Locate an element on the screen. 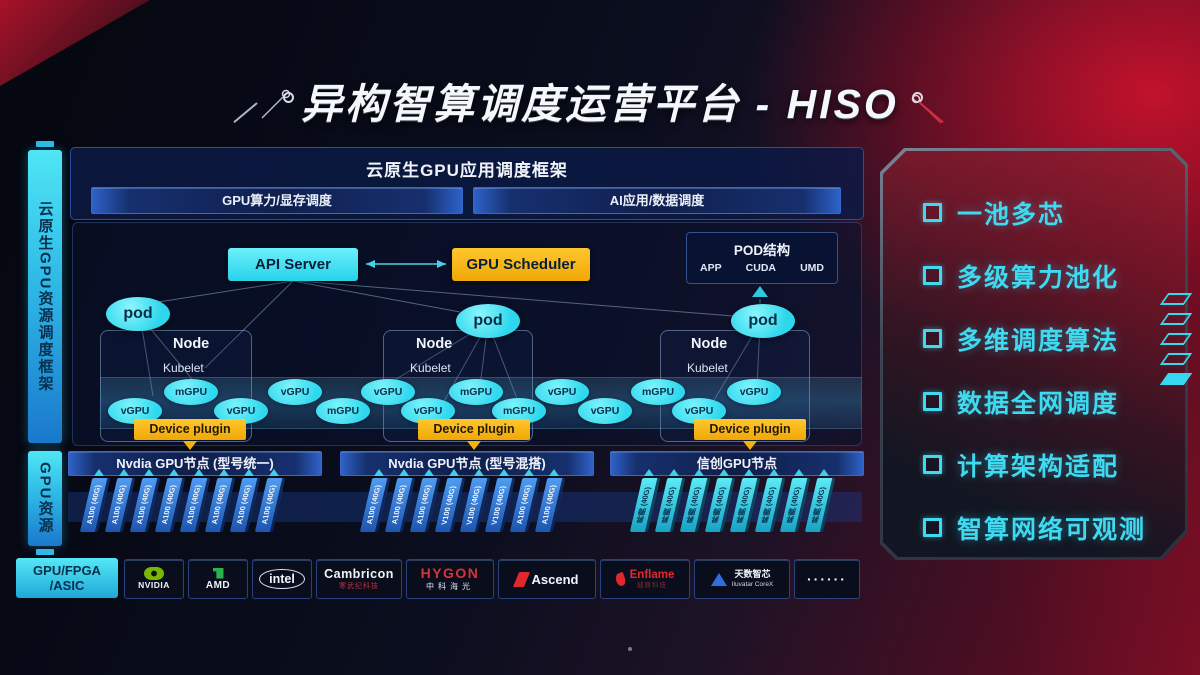  vendor-box-enflame-flame-icon: Enflame 燧原科技 is located at coordinates (645, 579).